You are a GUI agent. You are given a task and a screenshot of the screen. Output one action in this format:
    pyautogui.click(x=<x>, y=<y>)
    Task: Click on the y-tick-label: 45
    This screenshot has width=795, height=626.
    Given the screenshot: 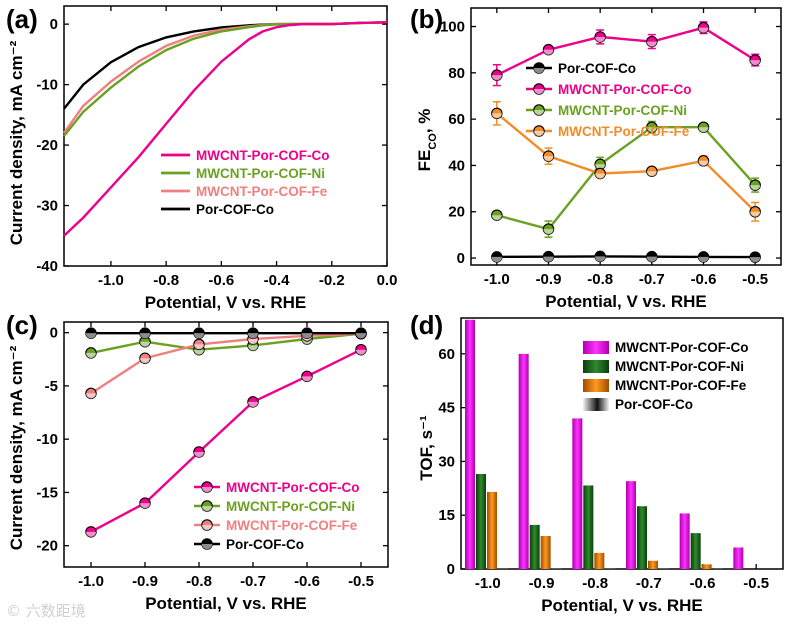 What is the action you would take?
    pyautogui.click(x=446, y=408)
    